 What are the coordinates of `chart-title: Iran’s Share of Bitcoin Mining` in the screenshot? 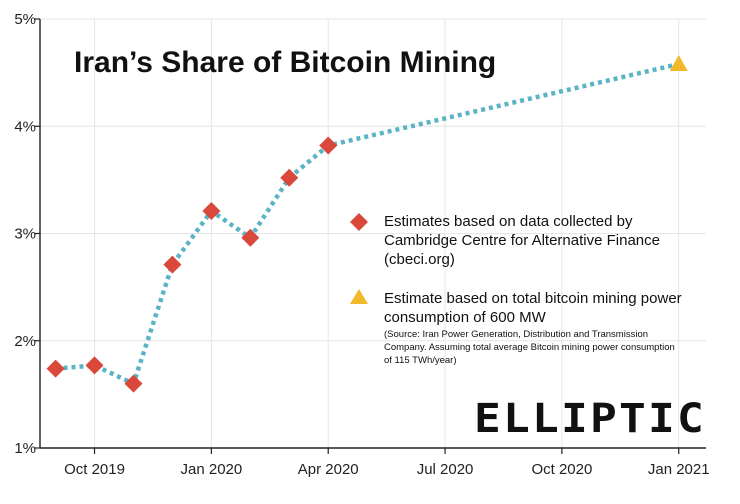 It's located at (285, 62).